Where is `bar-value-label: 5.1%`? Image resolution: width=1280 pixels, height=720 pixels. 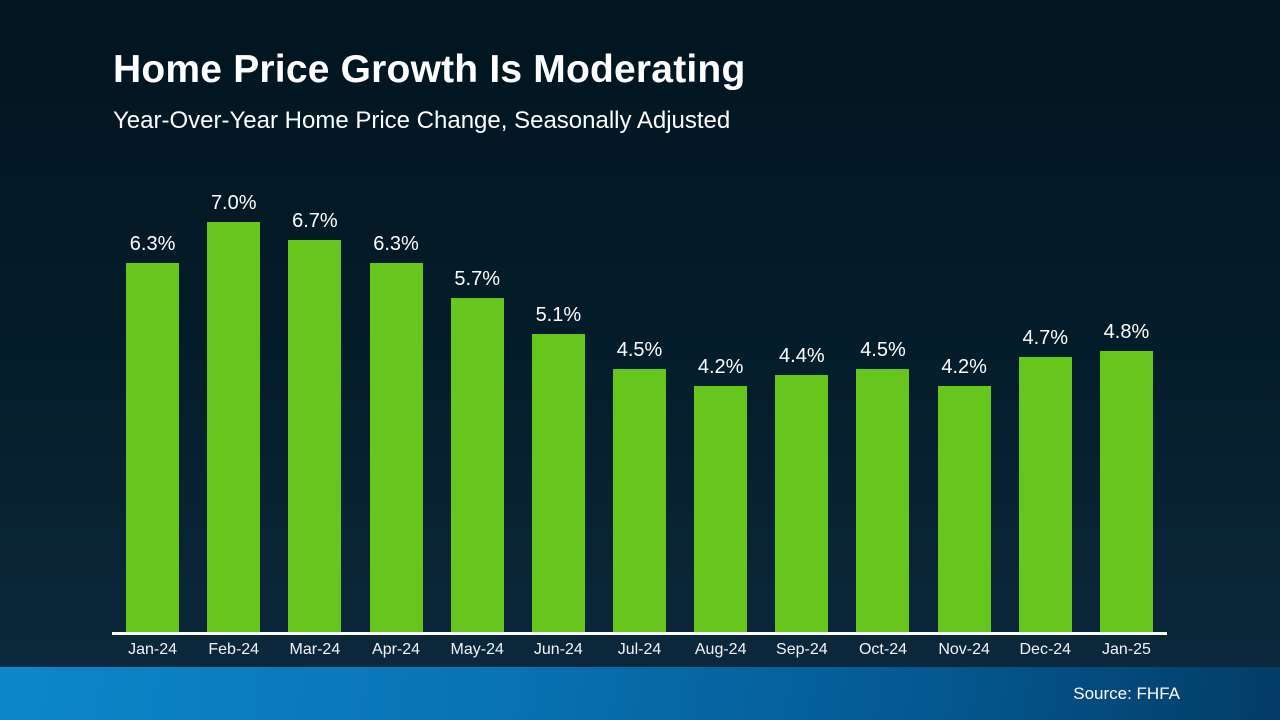 bar-value-label: 5.1% is located at coordinates (558, 315).